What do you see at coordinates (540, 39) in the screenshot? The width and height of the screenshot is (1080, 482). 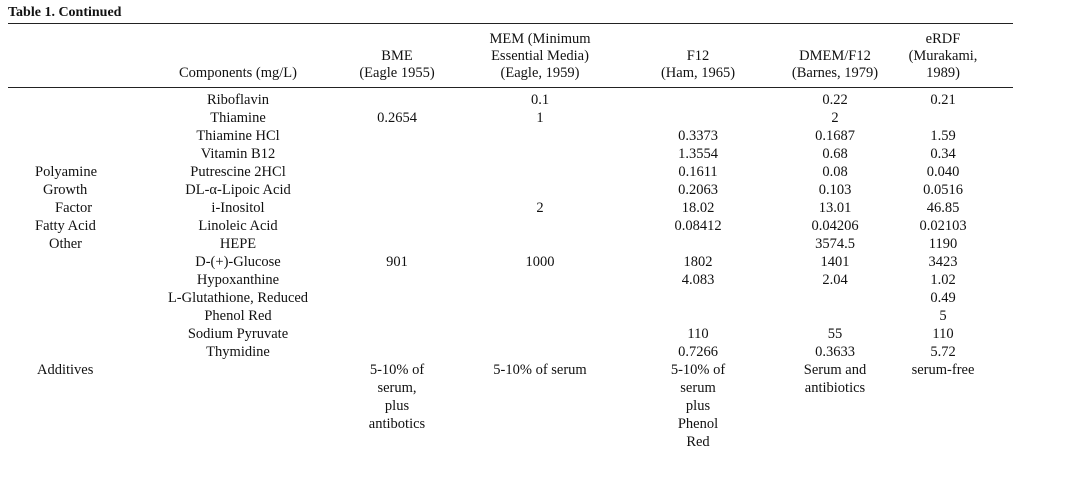 I see `header-mem: MEM (Minimum` at bounding box center [540, 39].